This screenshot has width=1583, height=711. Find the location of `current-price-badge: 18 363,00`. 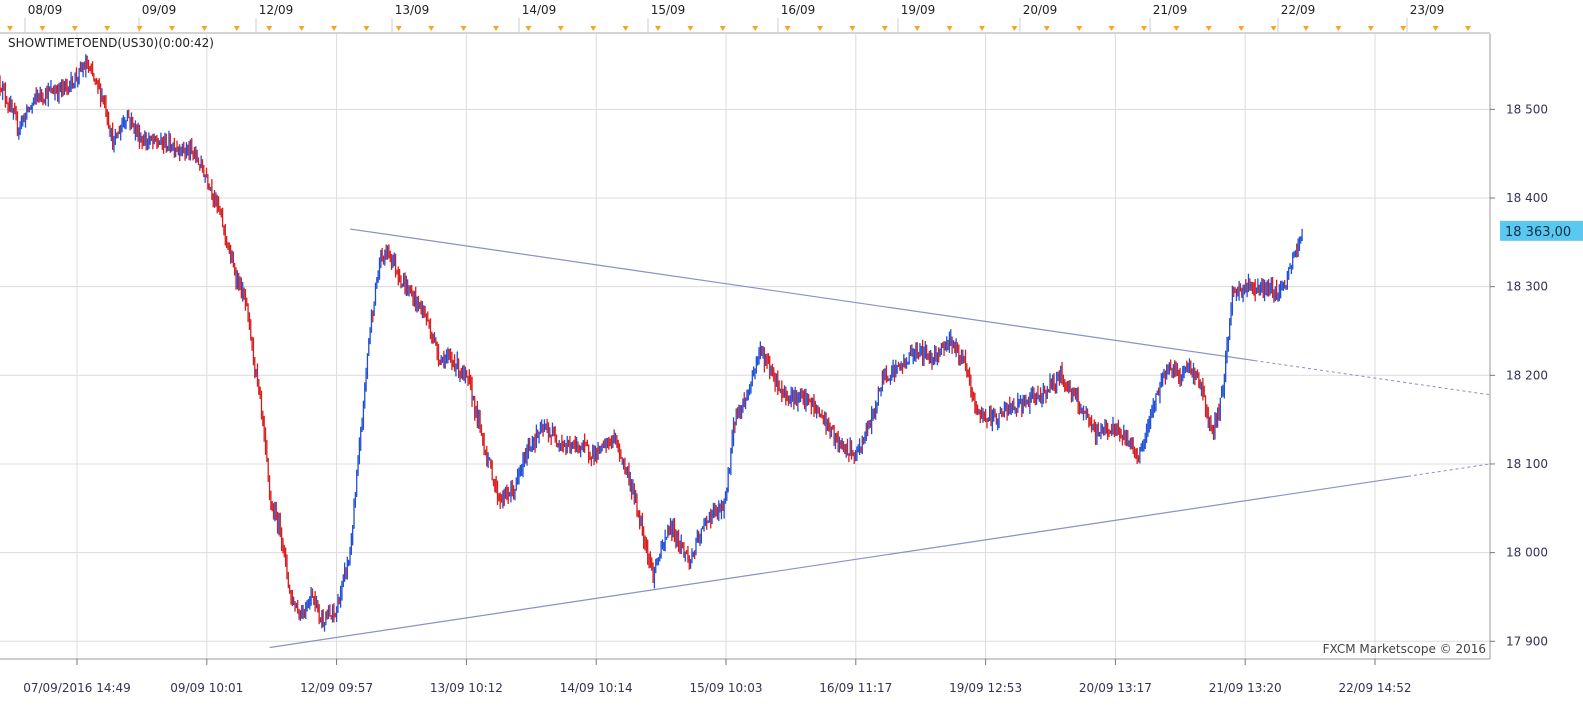

current-price-badge: 18 363,00 is located at coordinates (1541, 230).